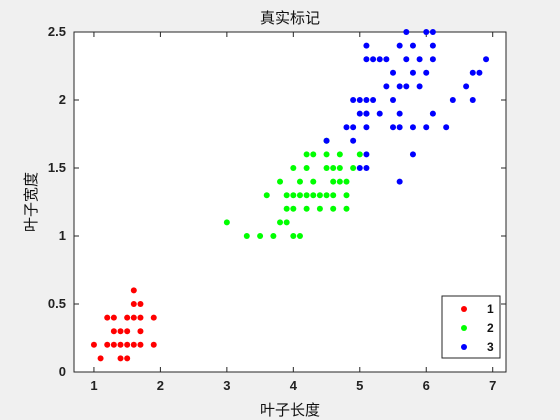 The width and height of the screenshot is (560, 420). I want to click on chart-title: 真实标记, so click(290, 18).